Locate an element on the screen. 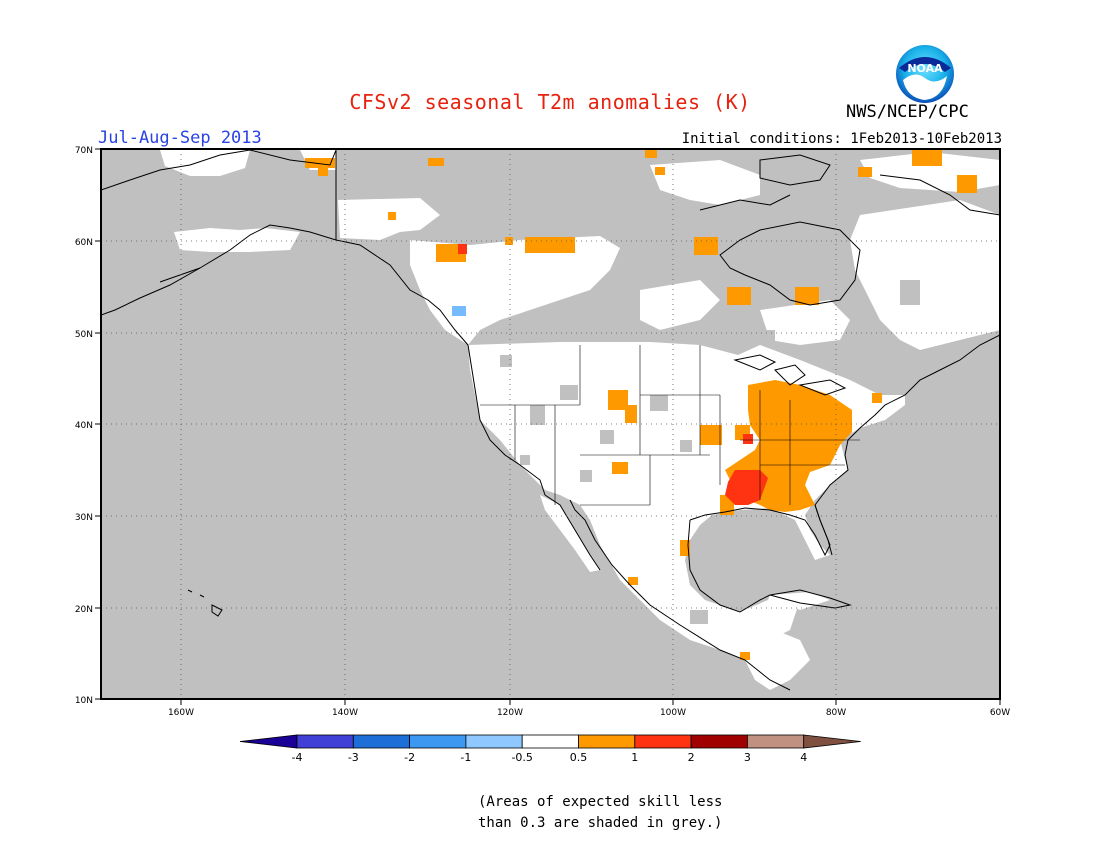  colorbar-label: 3 is located at coordinates (747, 757).